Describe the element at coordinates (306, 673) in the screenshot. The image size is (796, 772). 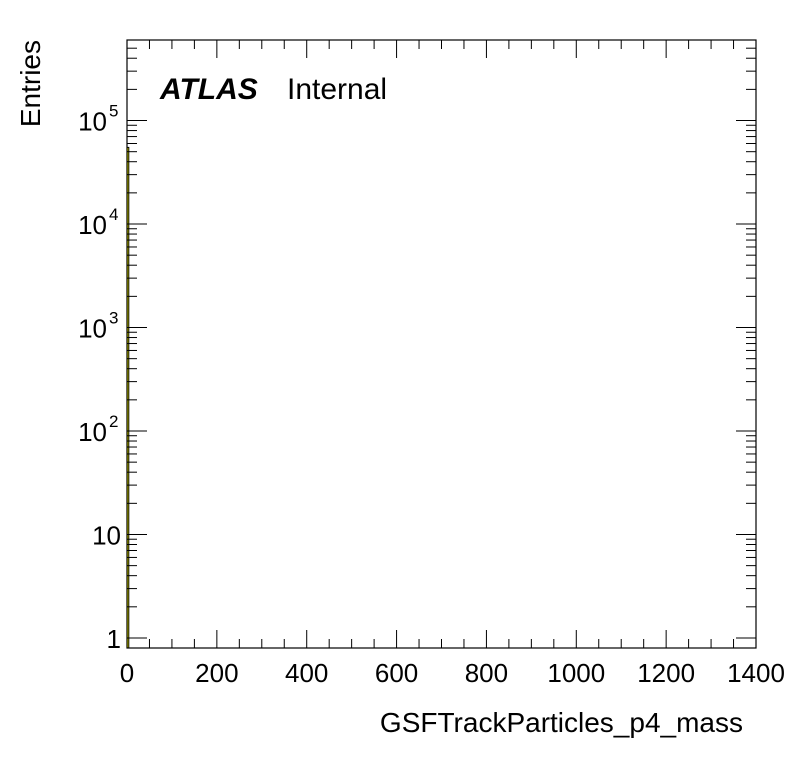
I see `x-tick-label: 400` at that location.